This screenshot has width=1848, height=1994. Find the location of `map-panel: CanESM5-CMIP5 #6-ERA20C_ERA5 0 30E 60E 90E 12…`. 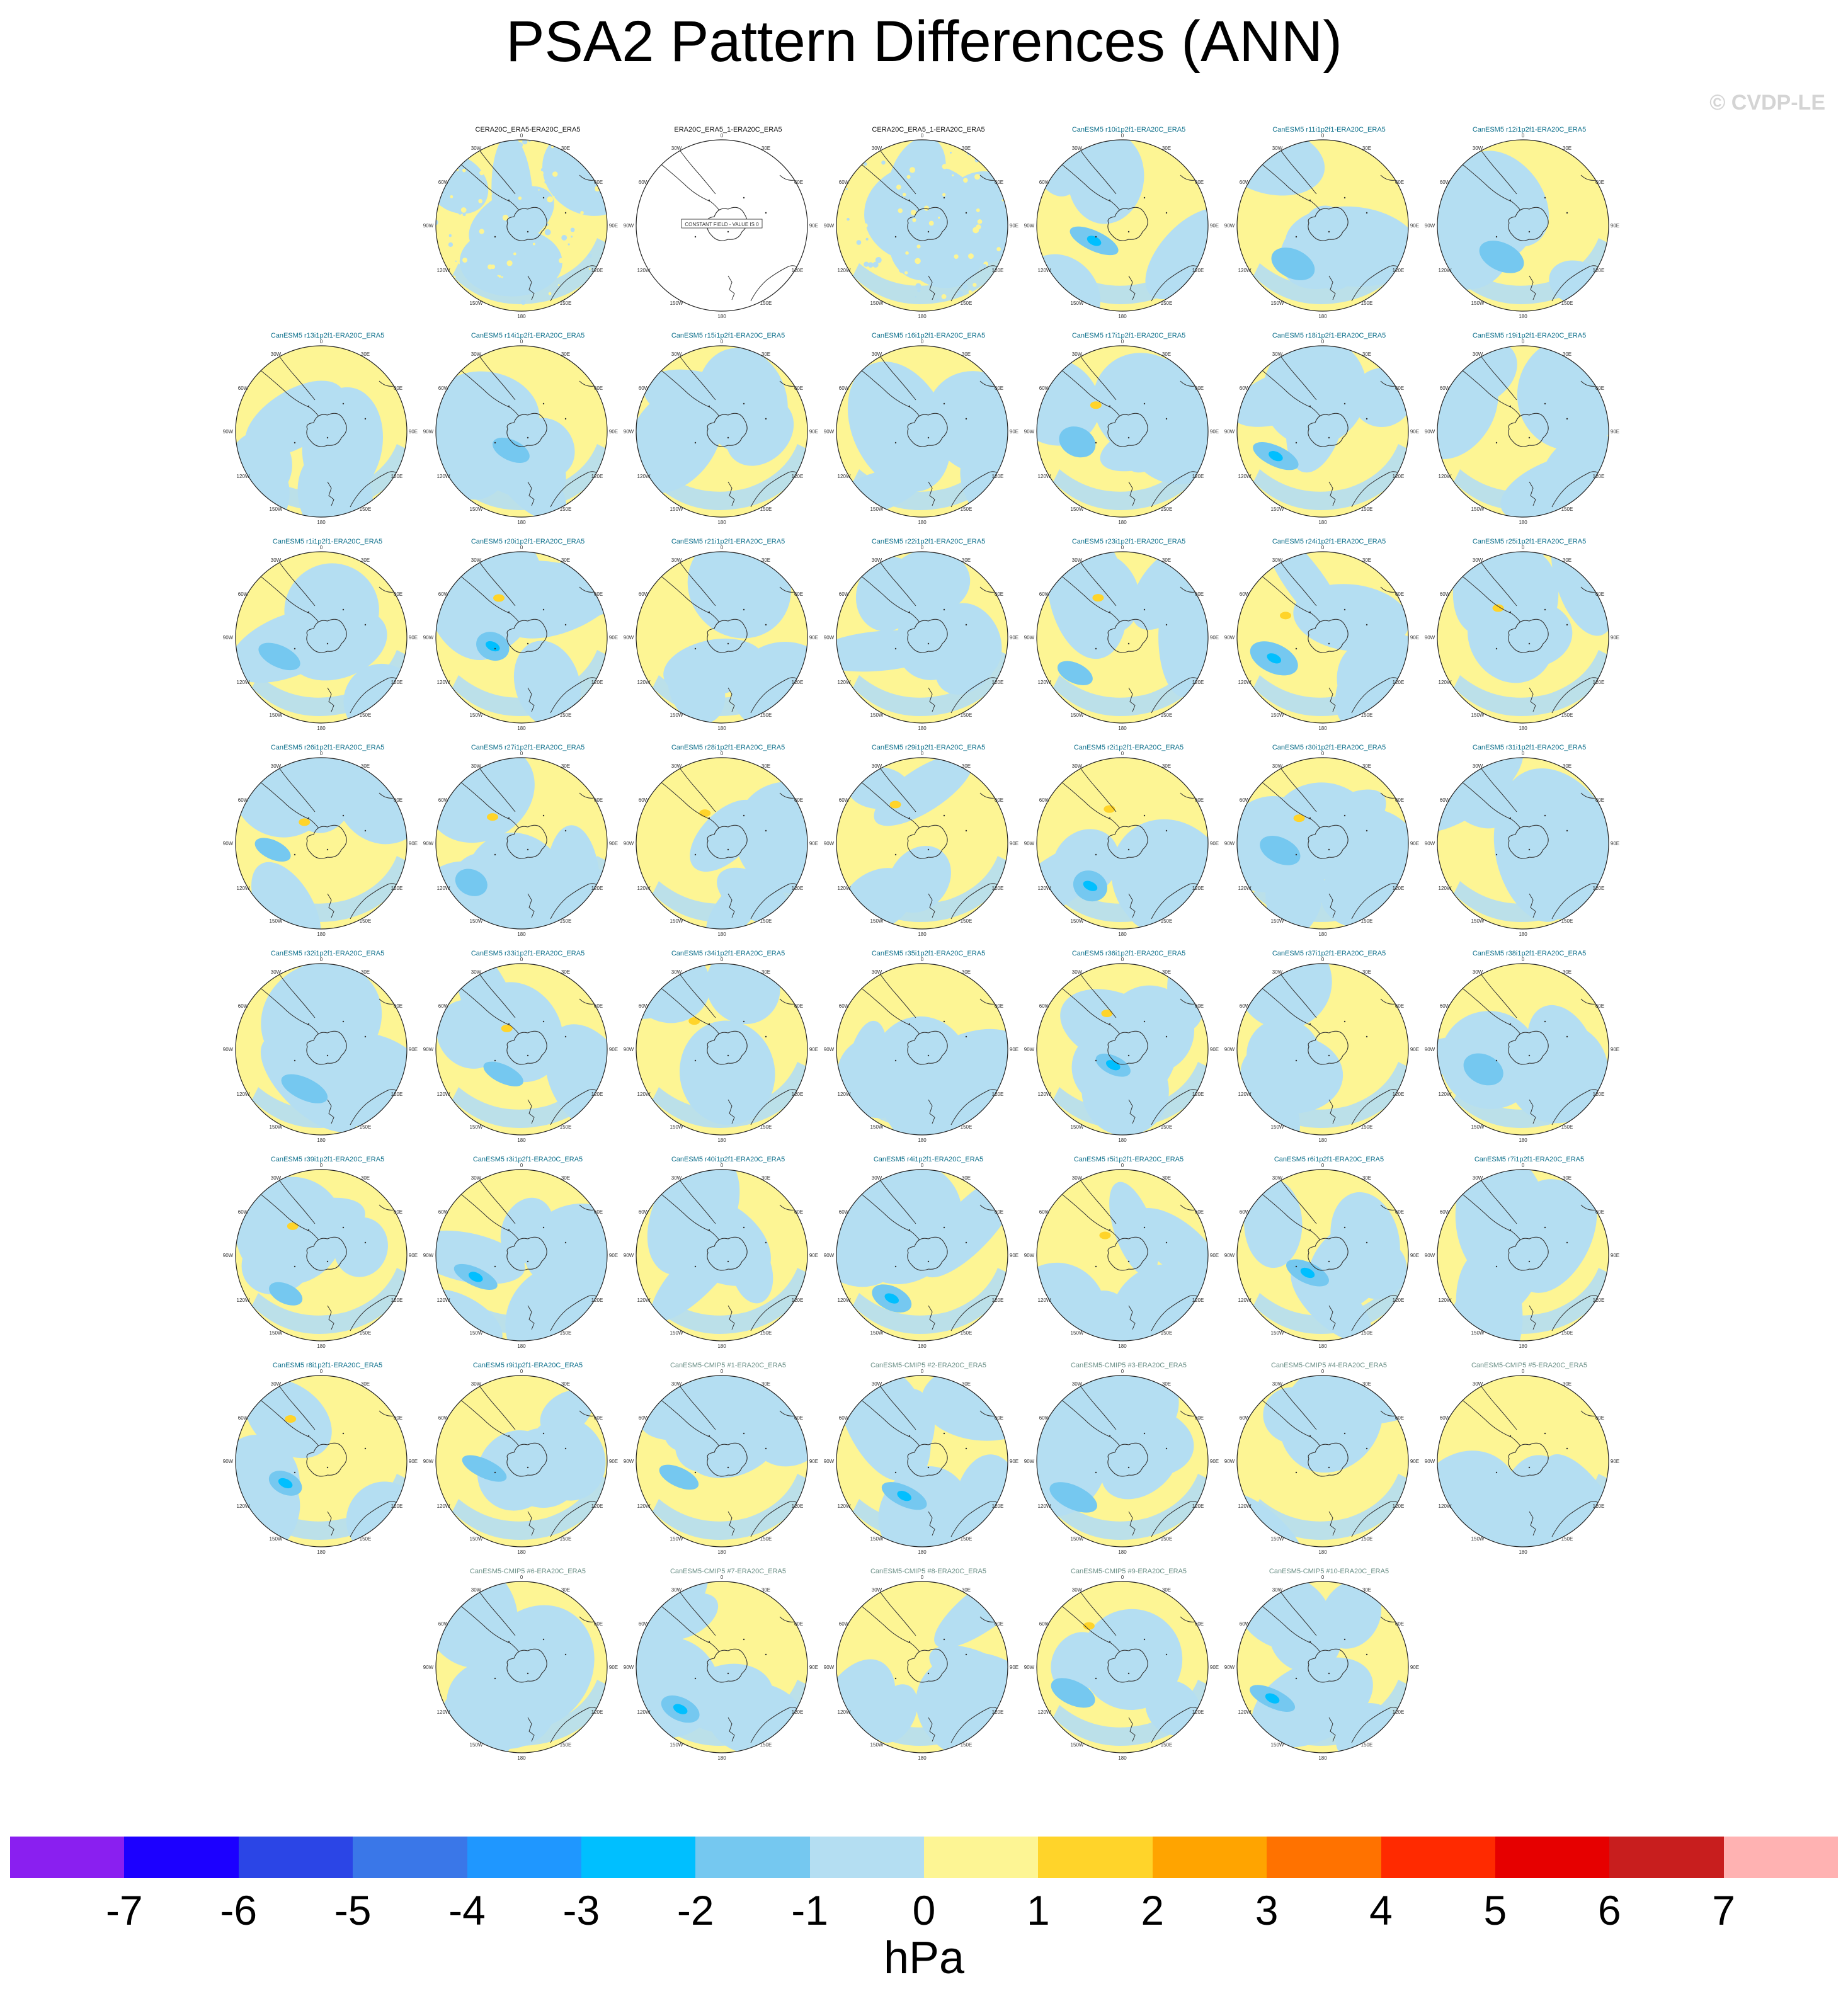

map-panel: CanESM5-CMIP5 #6-ERA20C_ERA5 0 30E 60E 90E 12… is located at coordinates (522, 1671).